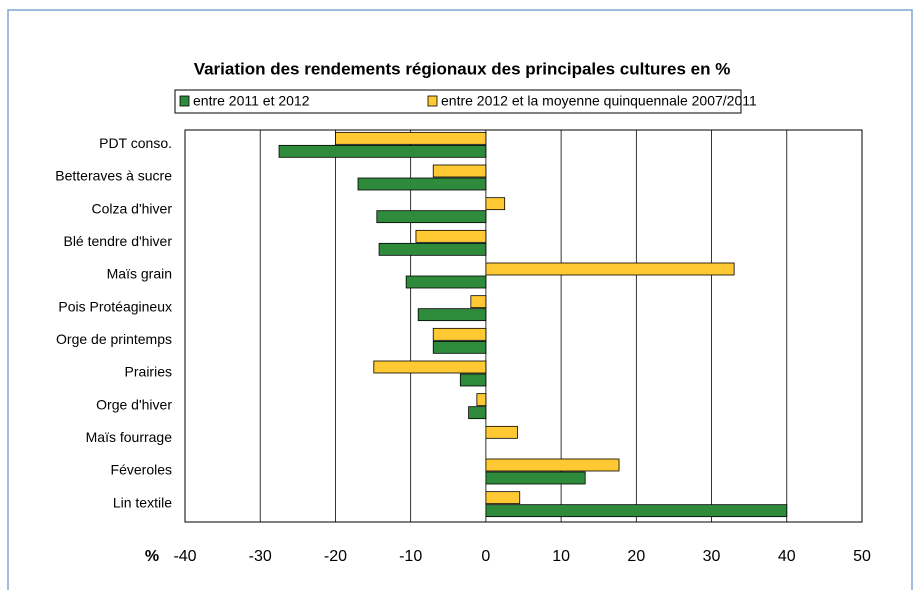 Image resolution: width=921 pixels, height=595 pixels. What do you see at coordinates (712, 556) in the screenshot?
I see `x-tick-label: 30` at bounding box center [712, 556].